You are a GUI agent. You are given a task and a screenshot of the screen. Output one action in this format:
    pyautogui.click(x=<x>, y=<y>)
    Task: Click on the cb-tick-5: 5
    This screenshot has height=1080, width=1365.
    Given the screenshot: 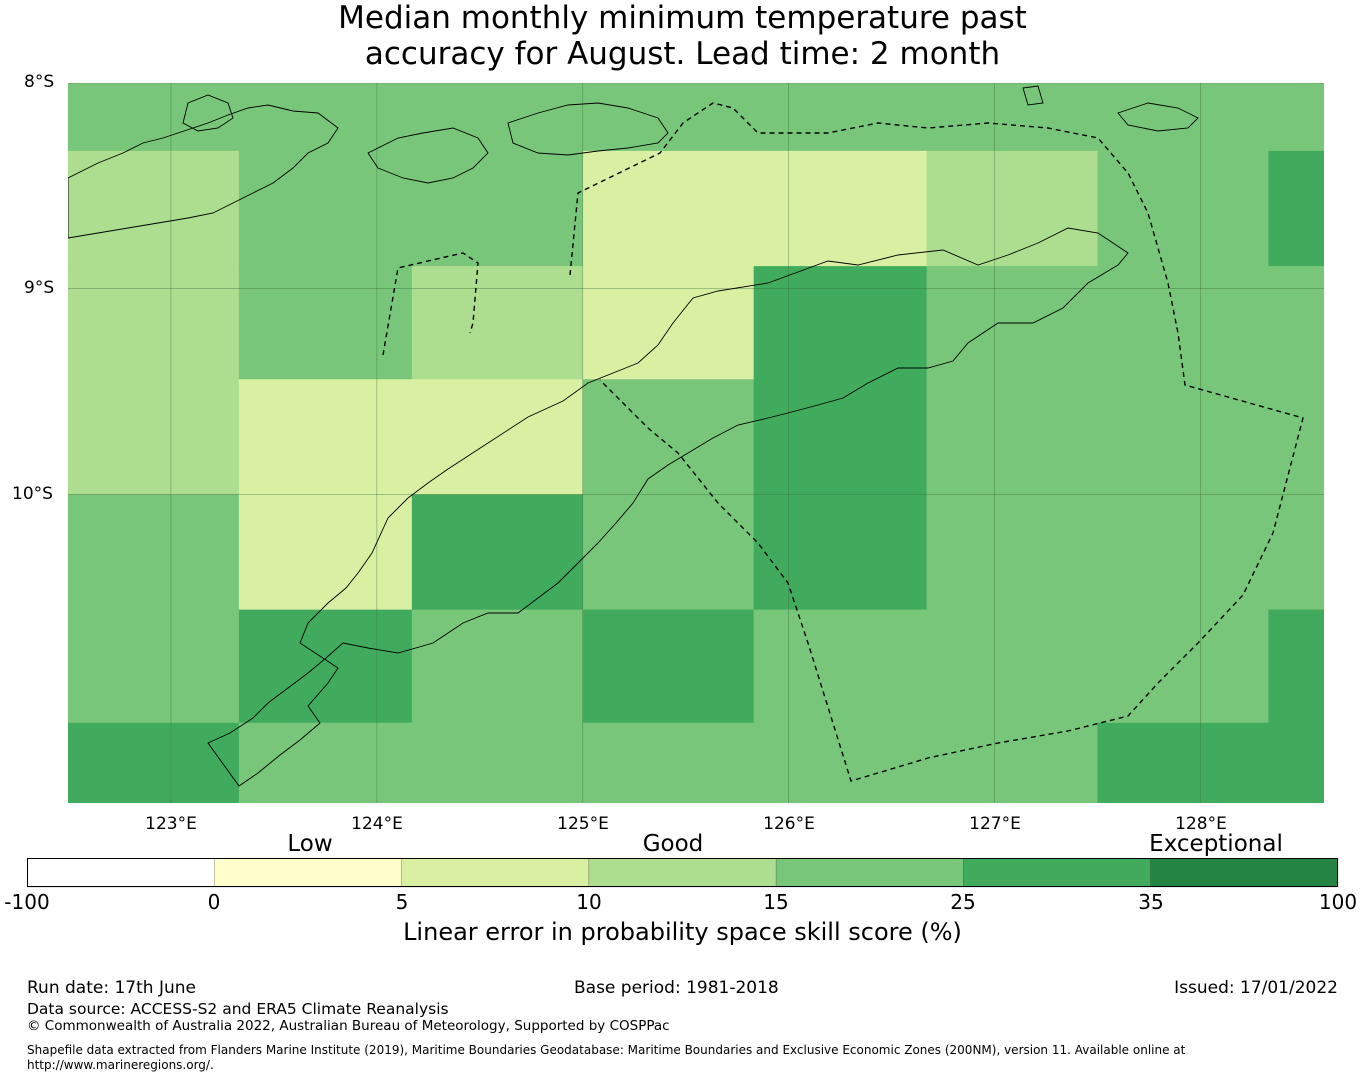 What is the action you would take?
    pyautogui.click(x=402, y=902)
    